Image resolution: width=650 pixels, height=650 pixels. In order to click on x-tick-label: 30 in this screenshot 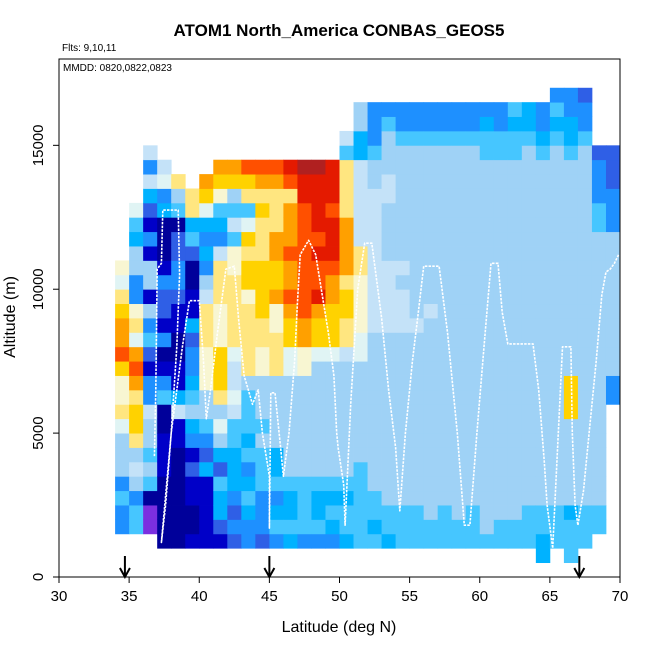, I will do `click(59, 596)`.